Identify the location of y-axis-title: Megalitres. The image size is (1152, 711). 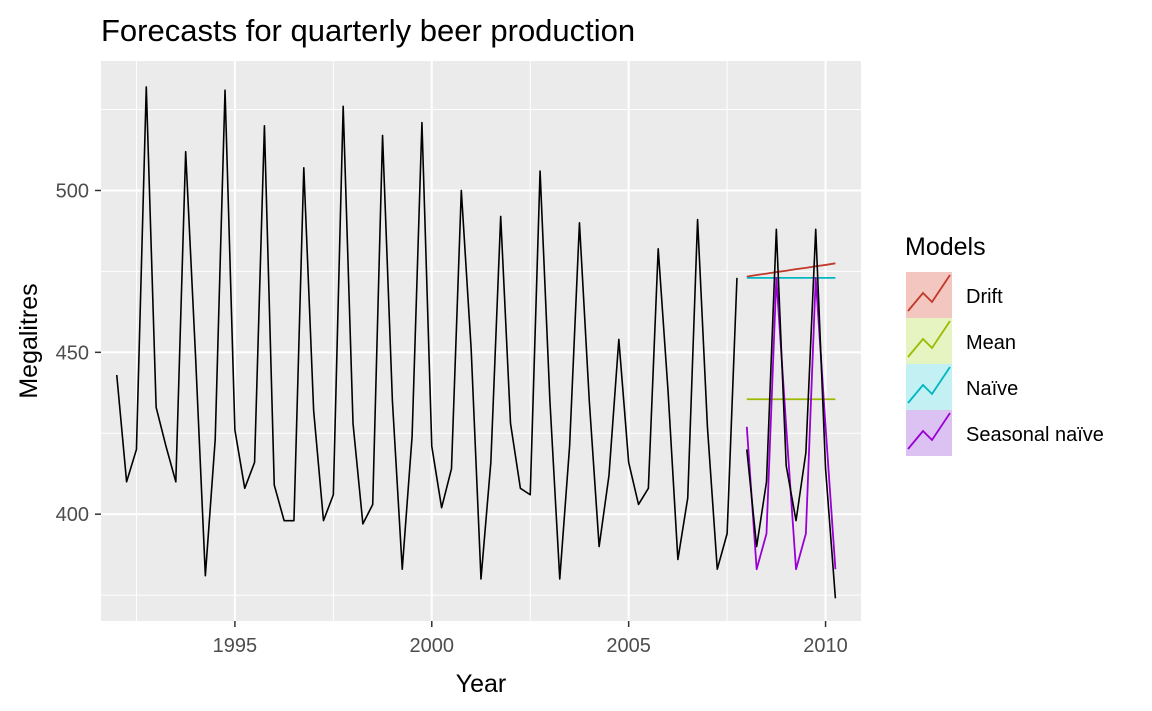
(29, 340).